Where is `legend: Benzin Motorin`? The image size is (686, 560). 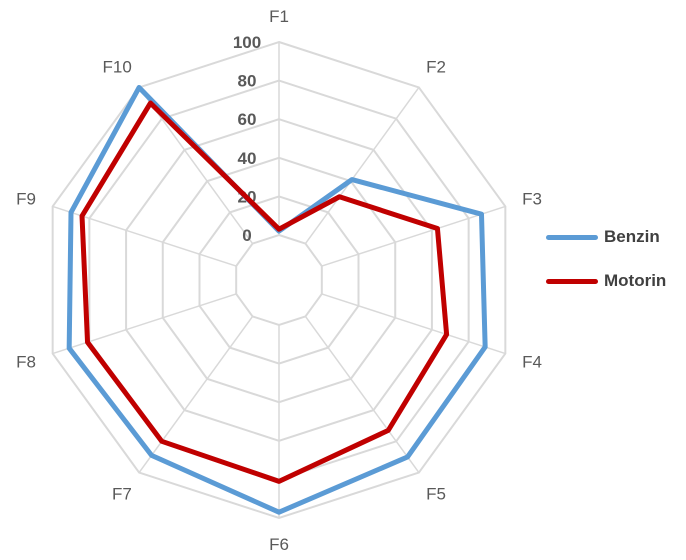 legend: Benzin Motorin is located at coordinates (606, 268).